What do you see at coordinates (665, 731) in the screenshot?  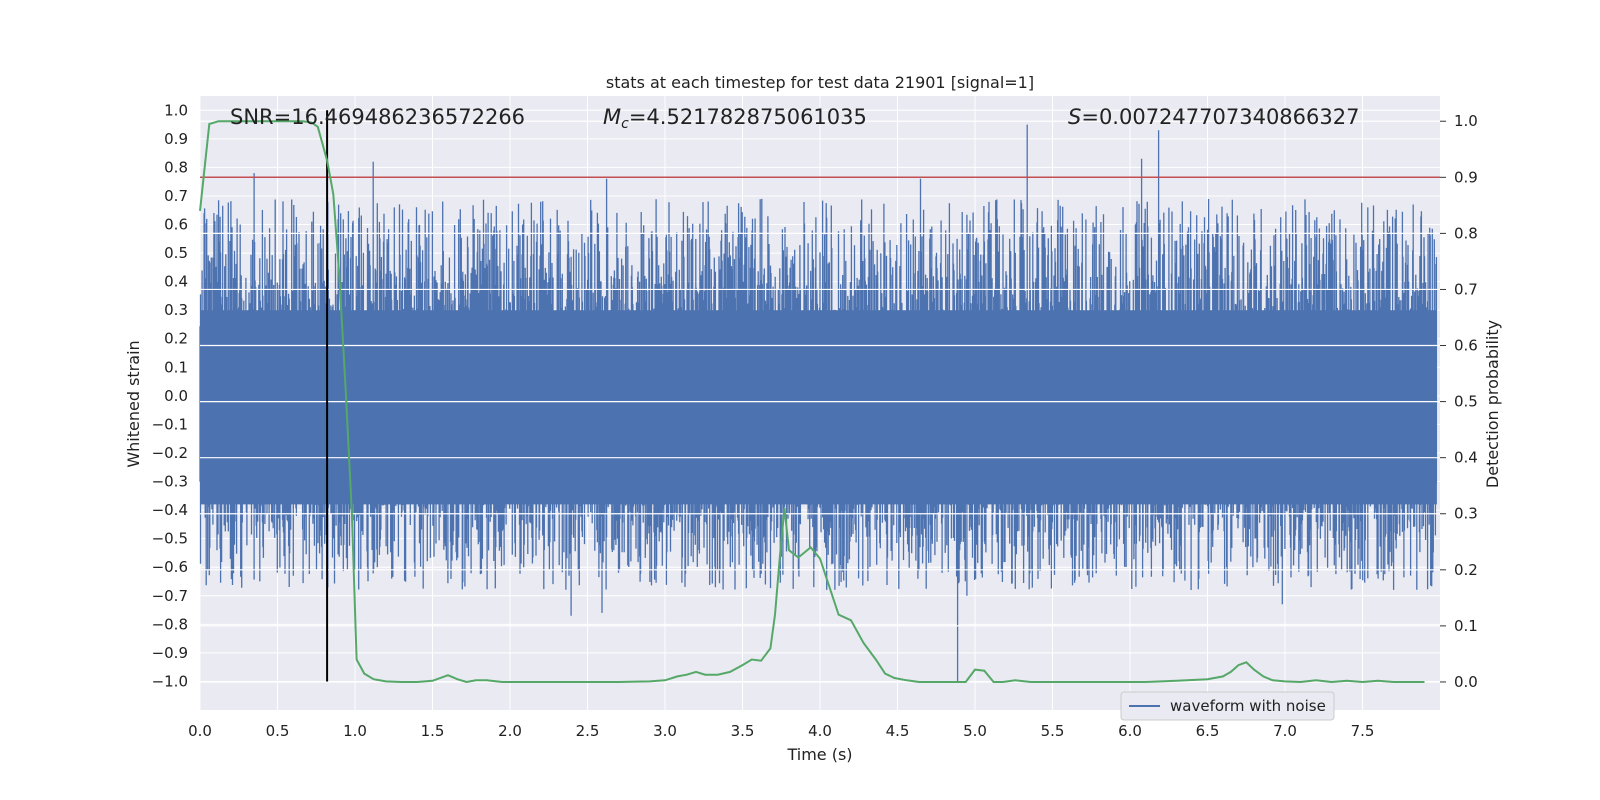 I see `x-tick-label: 3.0` at bounding box center [665, 731].